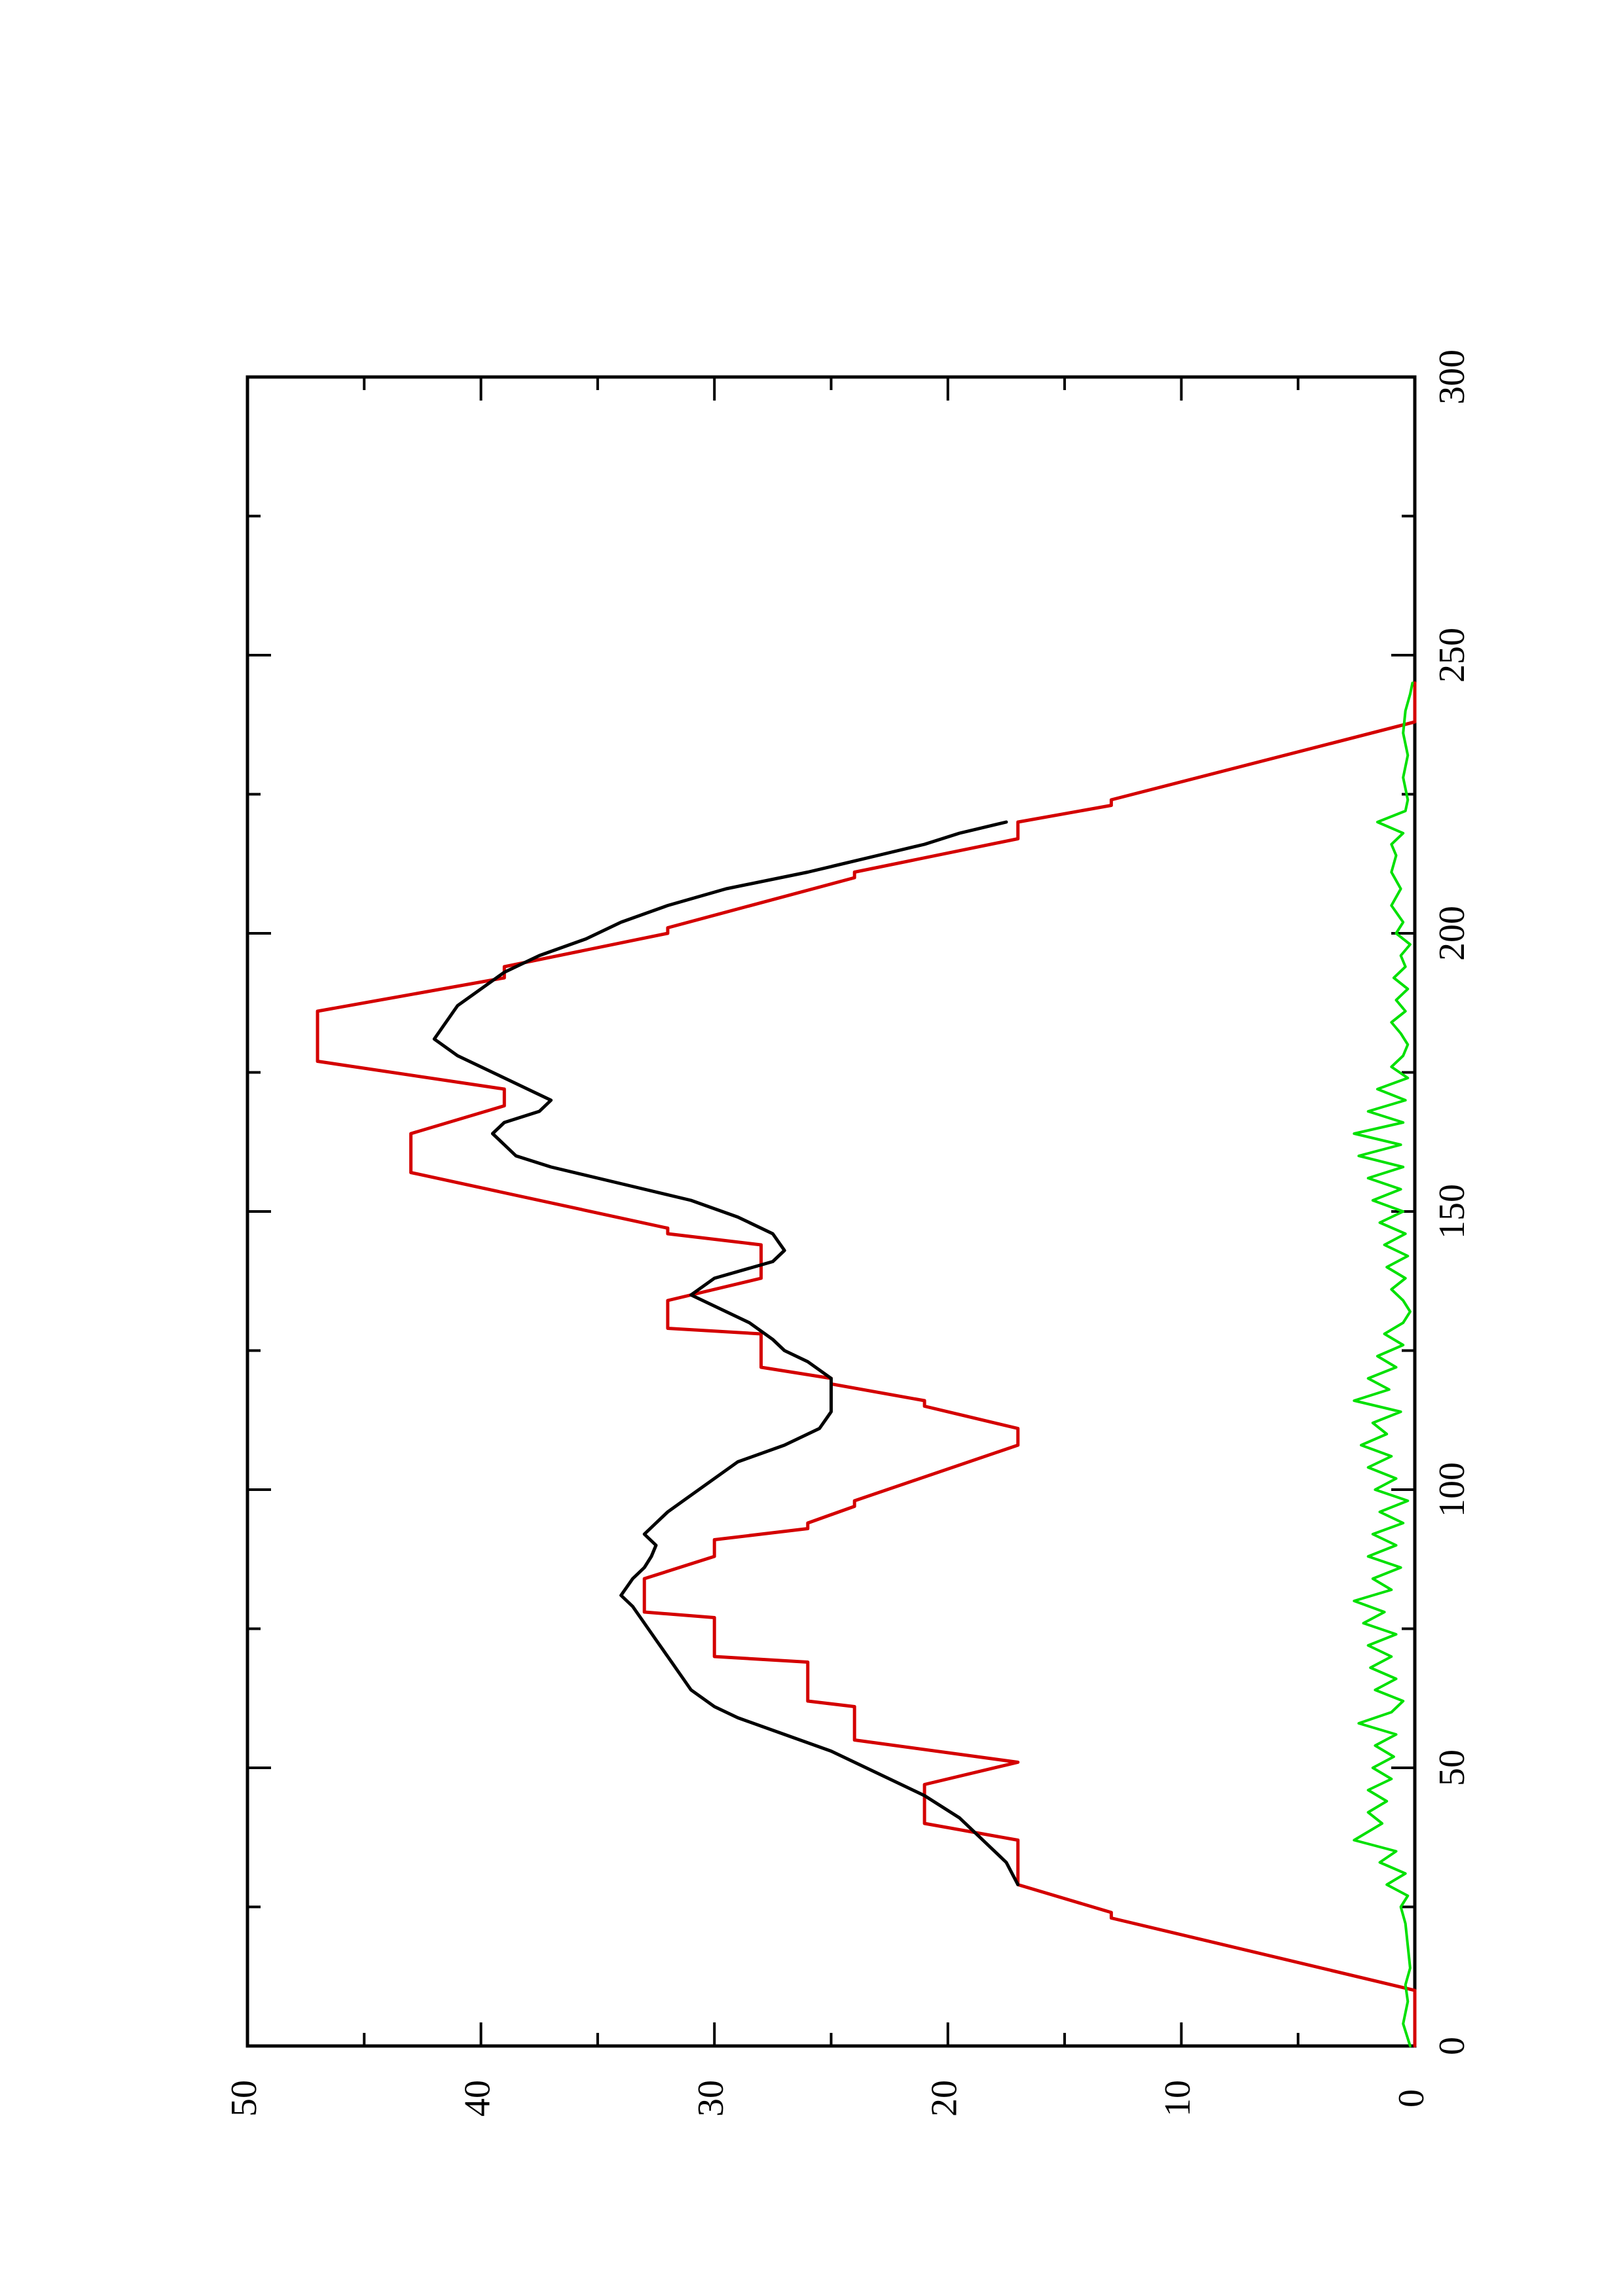 The width and height of the screenshot is (1623, 2296). I want to click on y-tick-label: 40, so click(477, 2098).